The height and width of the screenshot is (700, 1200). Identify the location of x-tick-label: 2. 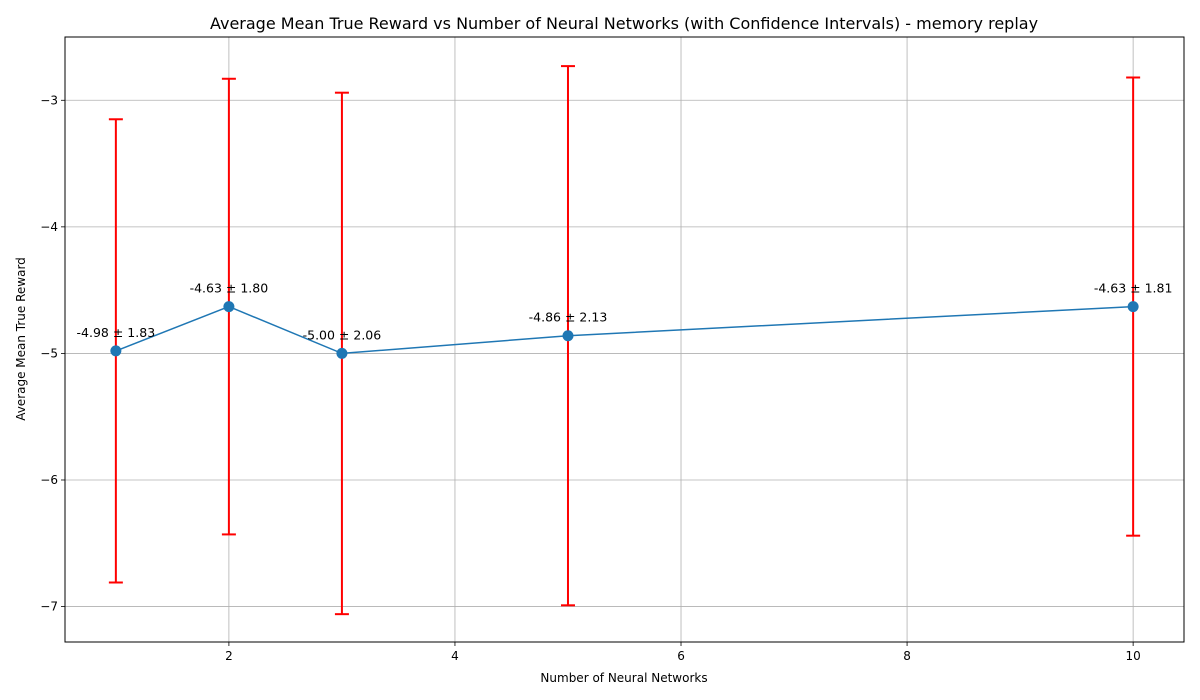
(229, 656).